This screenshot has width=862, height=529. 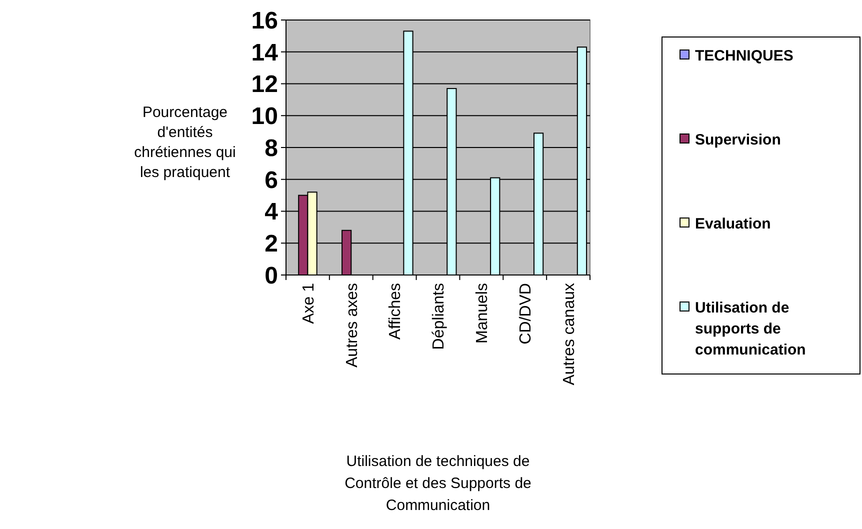 I want to click on y-tick-label: 0, so click(x=271, y=276).